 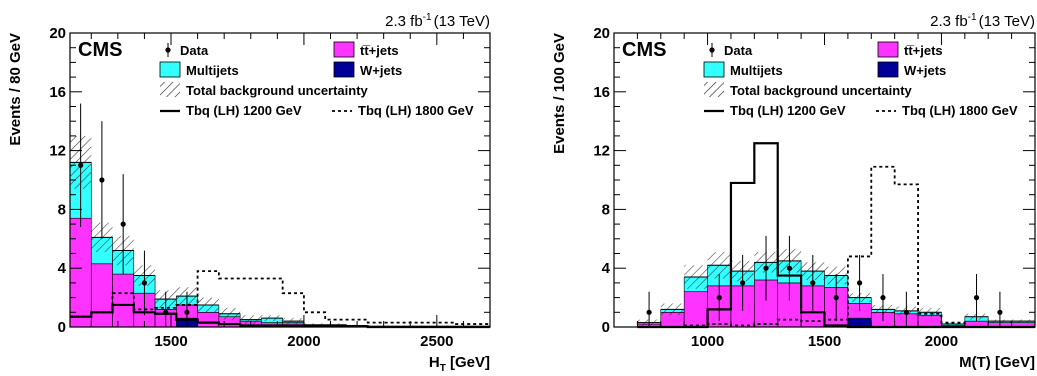 I want to click on signal-1800-line, so click(x=280, y=297).